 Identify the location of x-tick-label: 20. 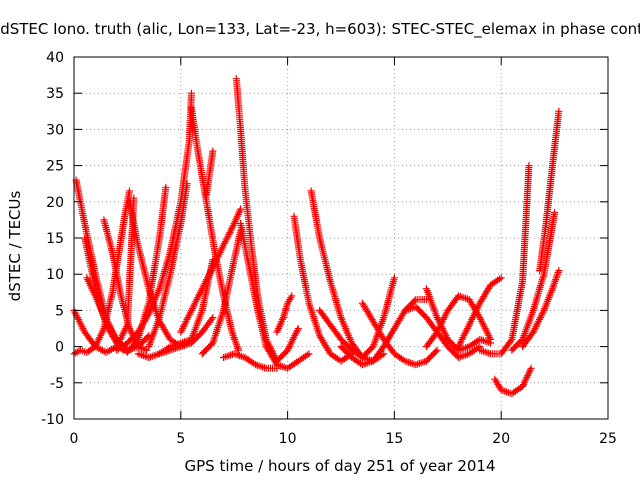
(501, 439).